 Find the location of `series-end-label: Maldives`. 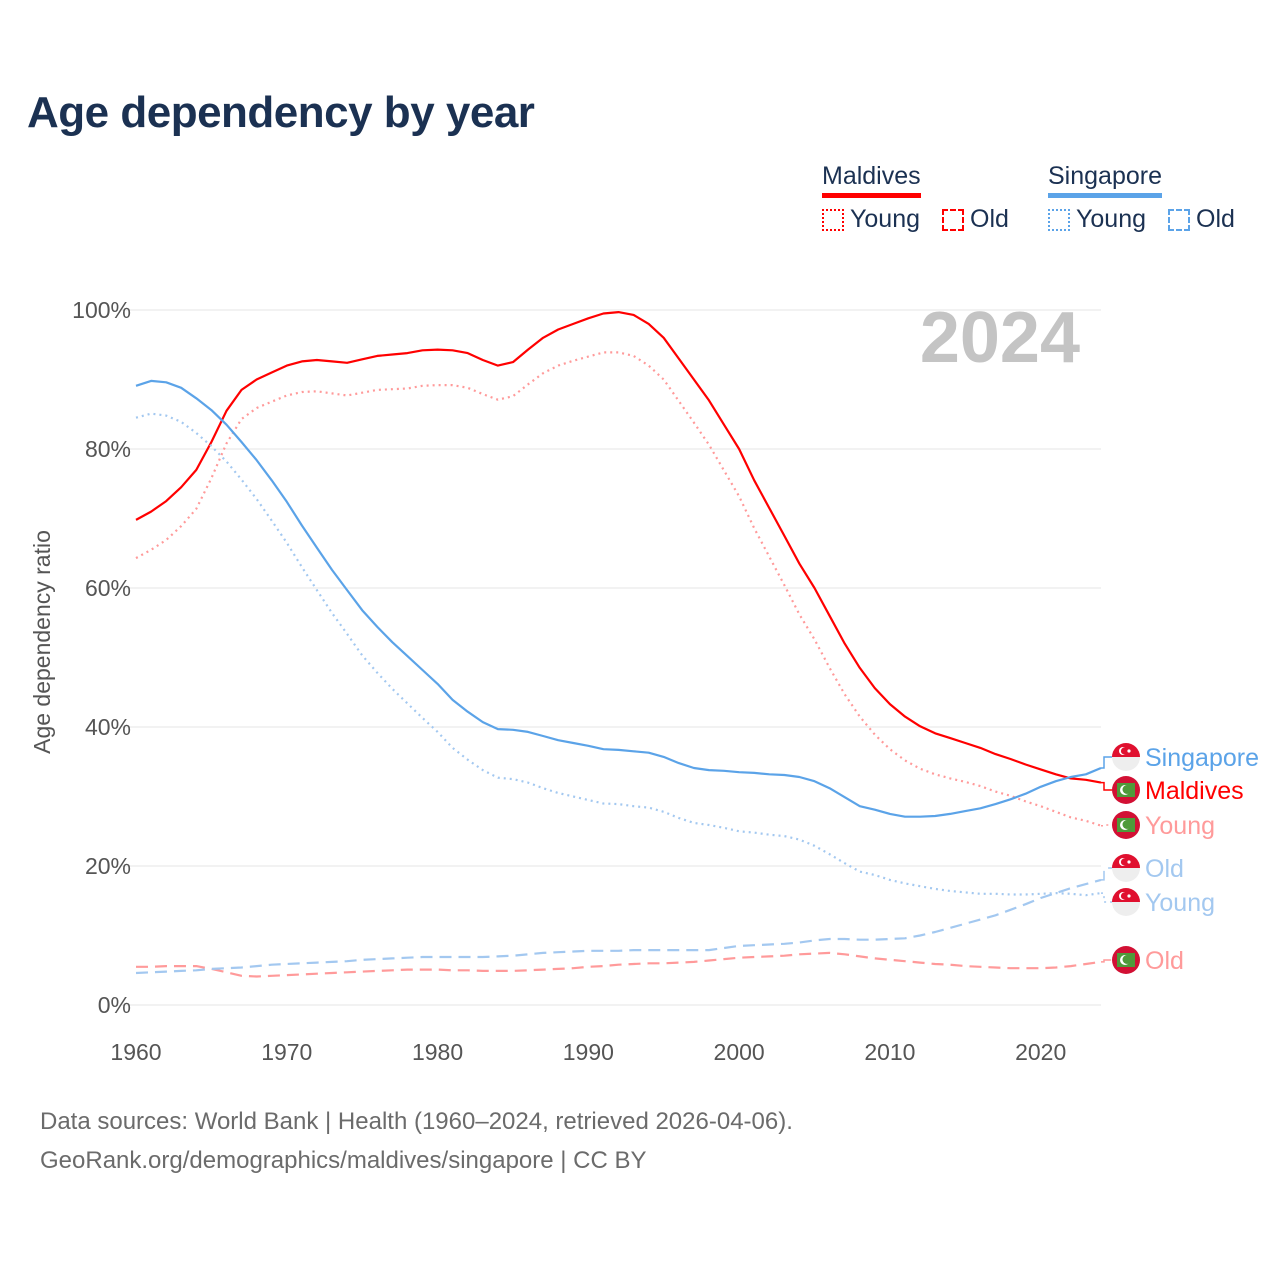

series-end-label: Maldives is located at coordinates (1194, 791).